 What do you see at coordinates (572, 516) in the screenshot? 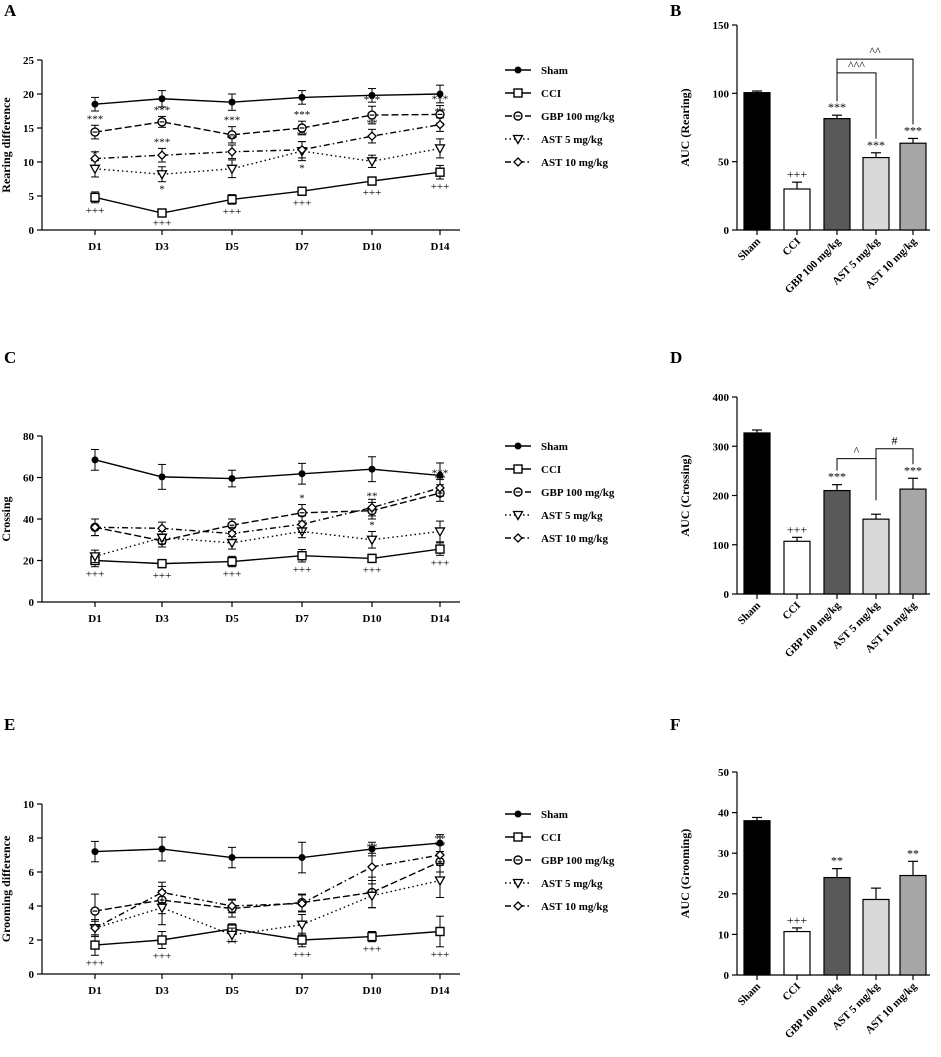
I see `panel-c-legend-label-3: AST 5 mg/kg` at bounding box center [572, 516].